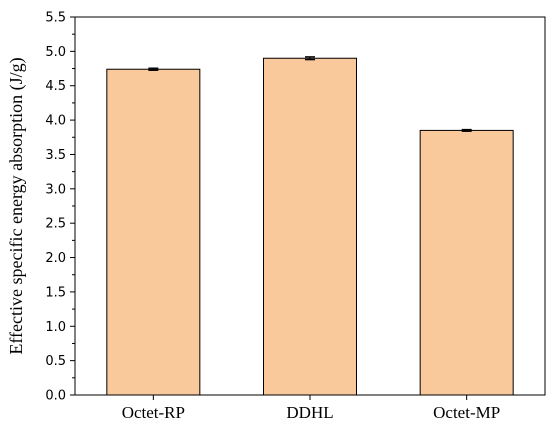  Describe the element at coordinates (55, 18) in the screenshot. I see `y-tick-label: 5.5` at that location.